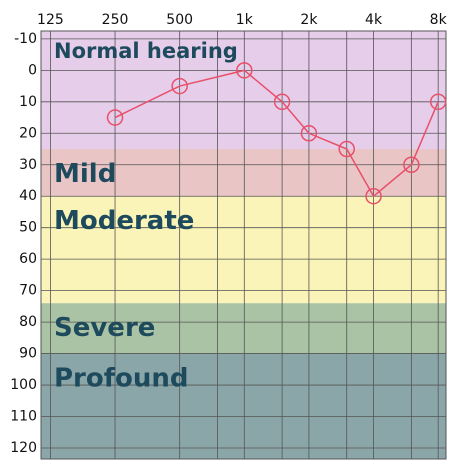  Describe the element at coordinates (28, 196) in the screenshot. I see `y-tick-label: 40` at that location.